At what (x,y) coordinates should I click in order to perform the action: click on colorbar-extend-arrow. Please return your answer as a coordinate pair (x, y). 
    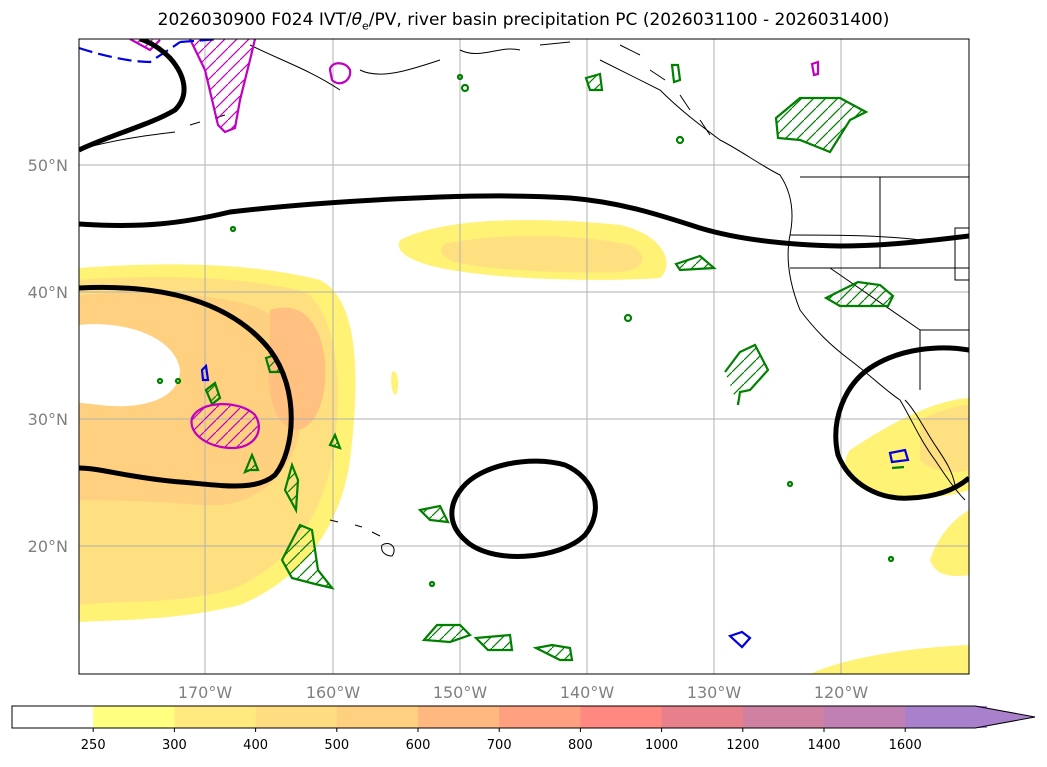
    Looking at the image, I should click on (970, 717).